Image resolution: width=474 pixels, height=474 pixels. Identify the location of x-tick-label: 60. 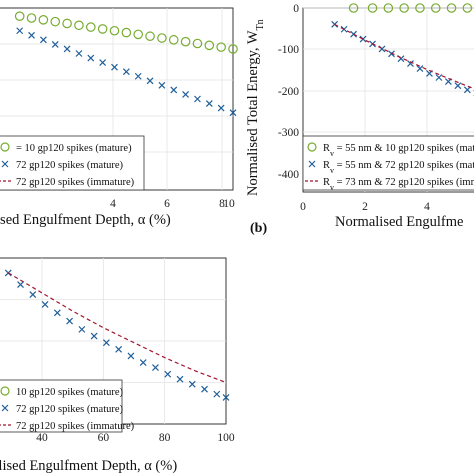
(104, 438).